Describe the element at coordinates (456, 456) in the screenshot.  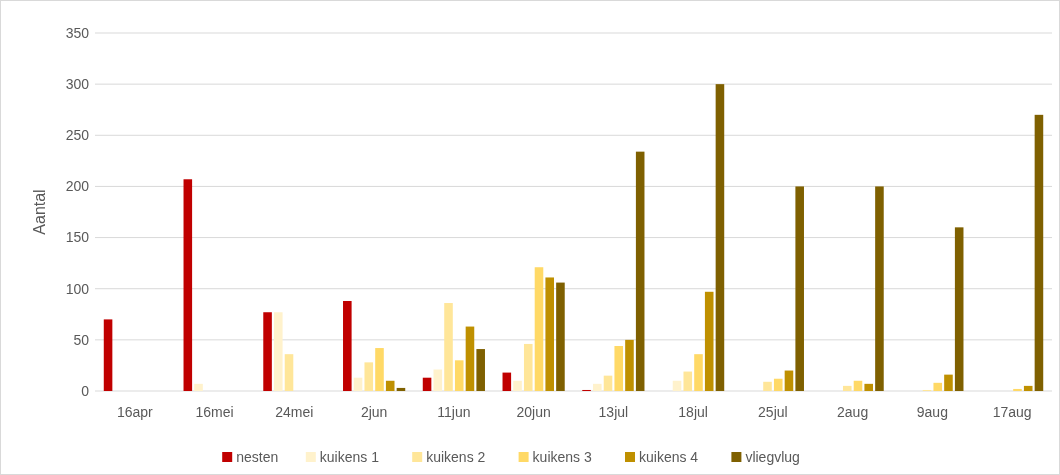
I see `legend-label: kuikens 2` at that location.